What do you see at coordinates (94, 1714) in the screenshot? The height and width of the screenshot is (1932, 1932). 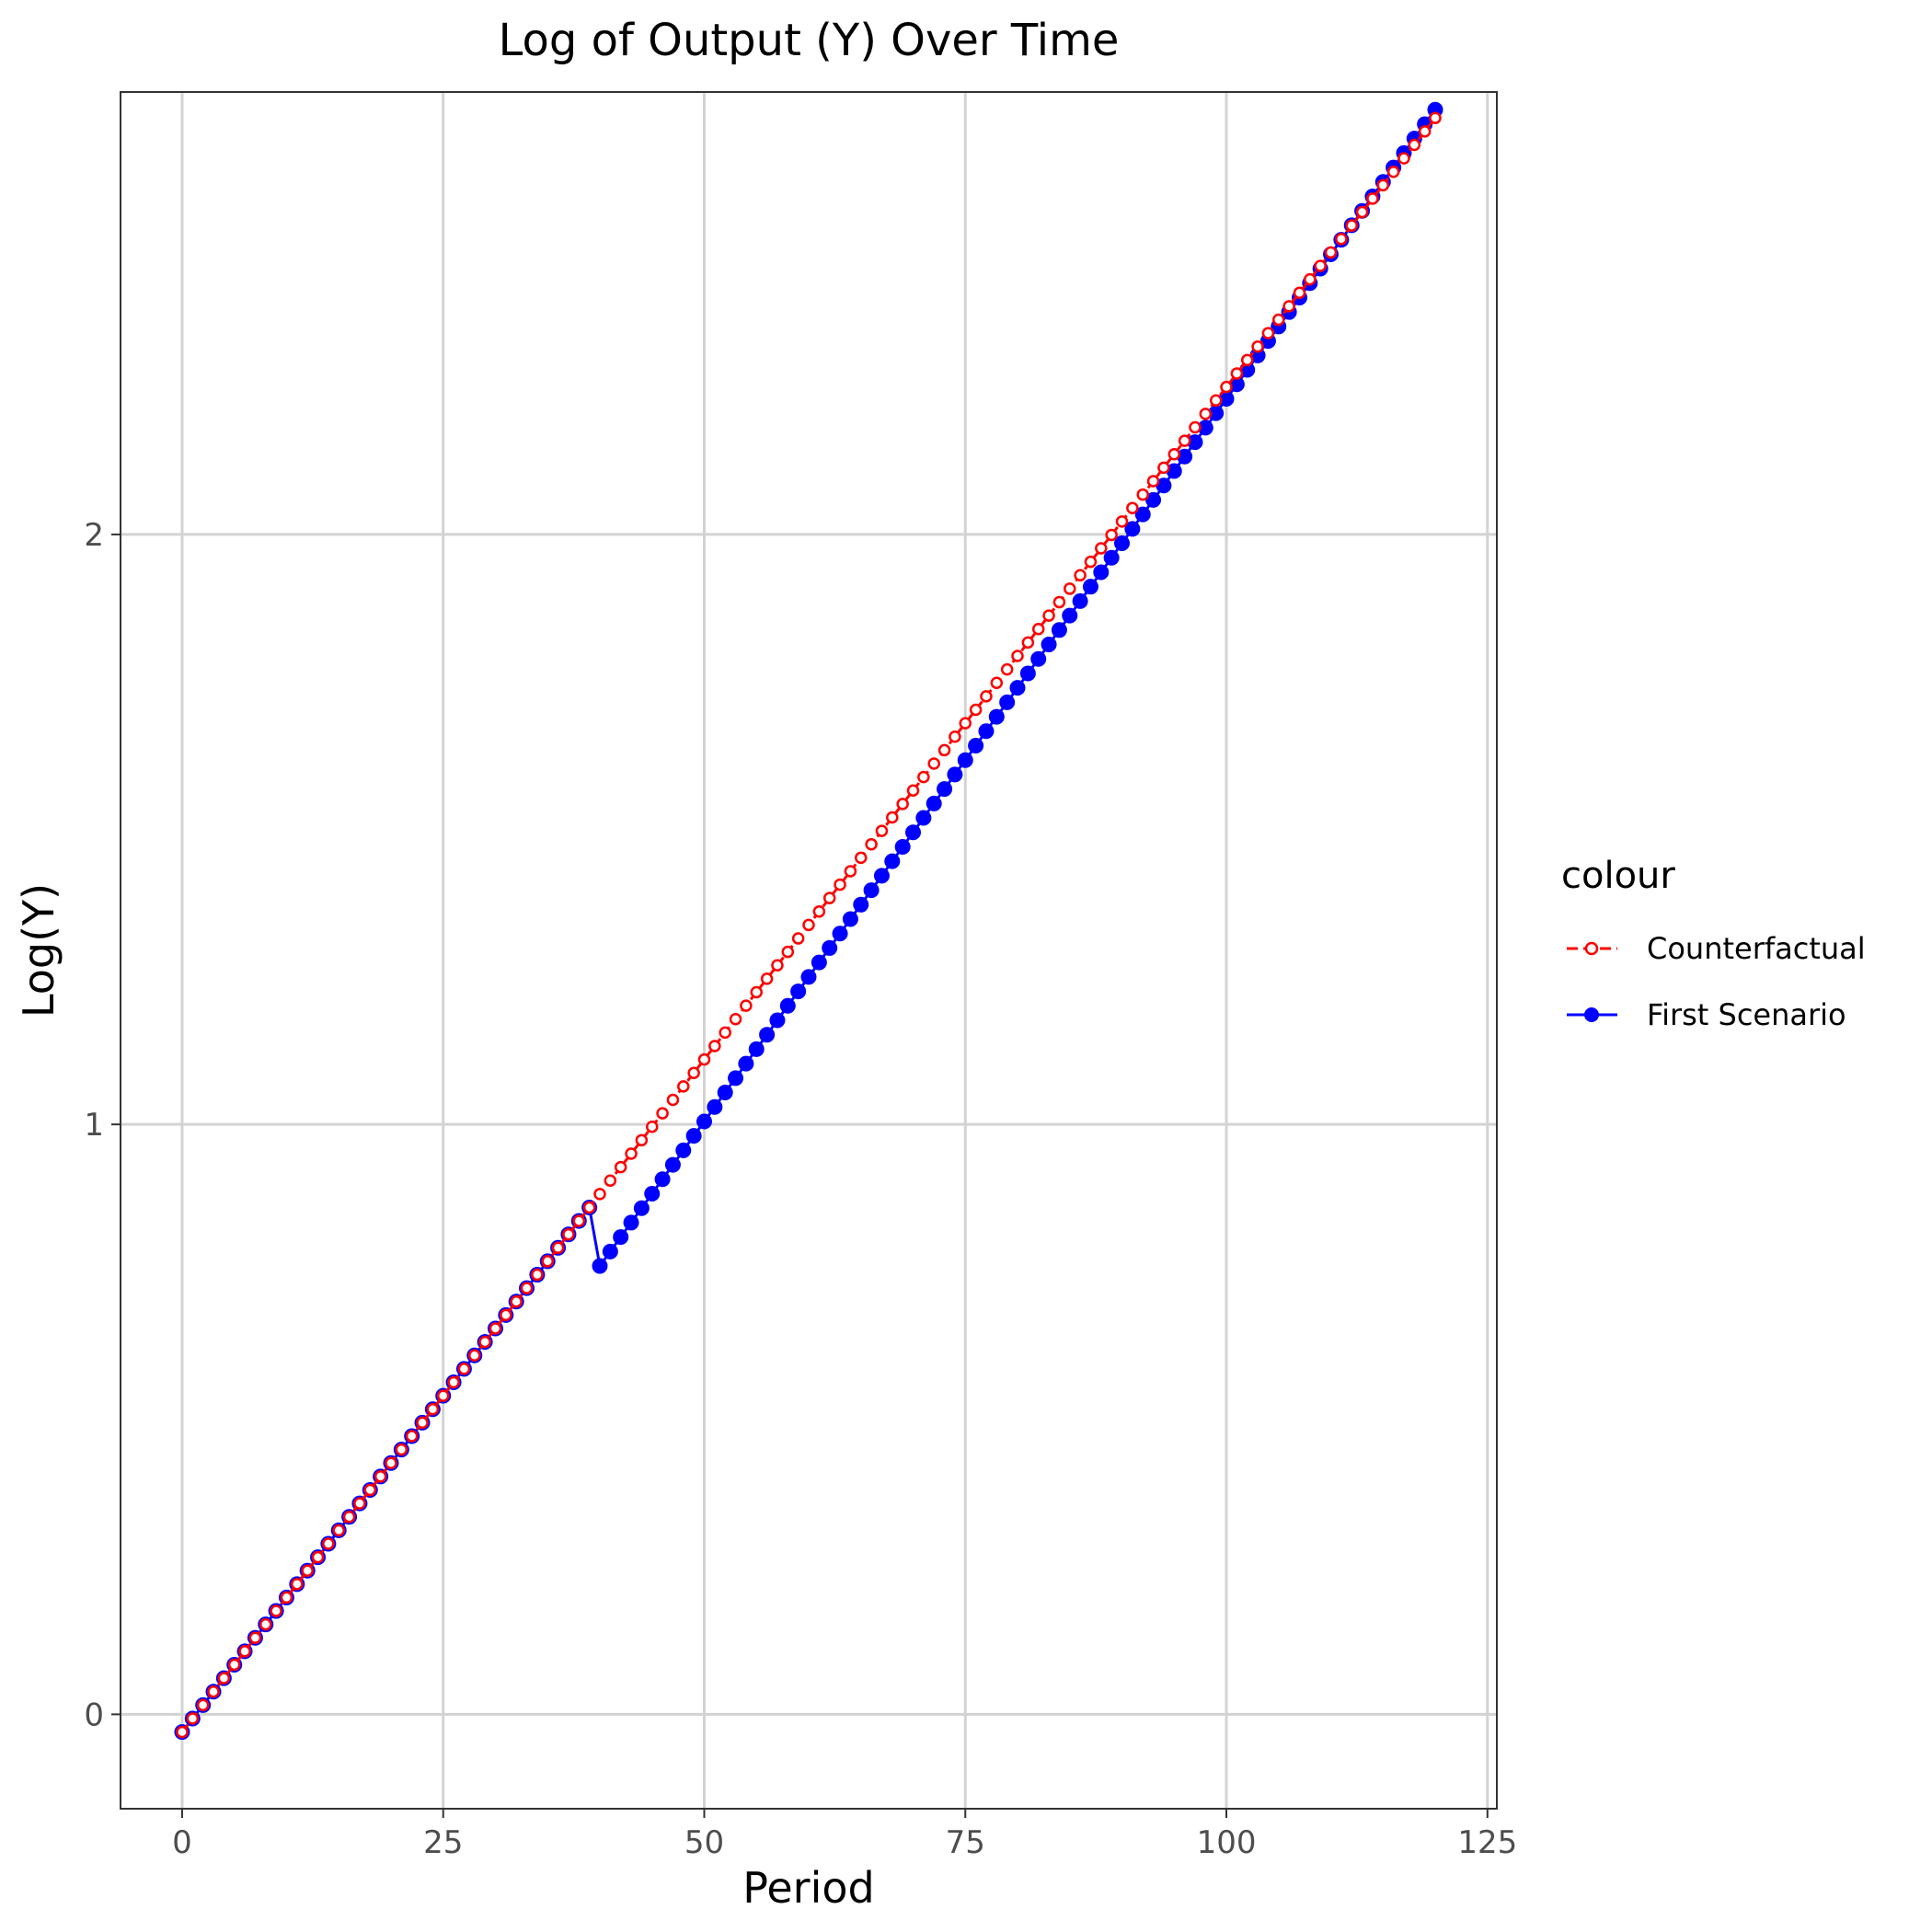 I see `y-tick-label: 0` at bounding box center [94, 1714].